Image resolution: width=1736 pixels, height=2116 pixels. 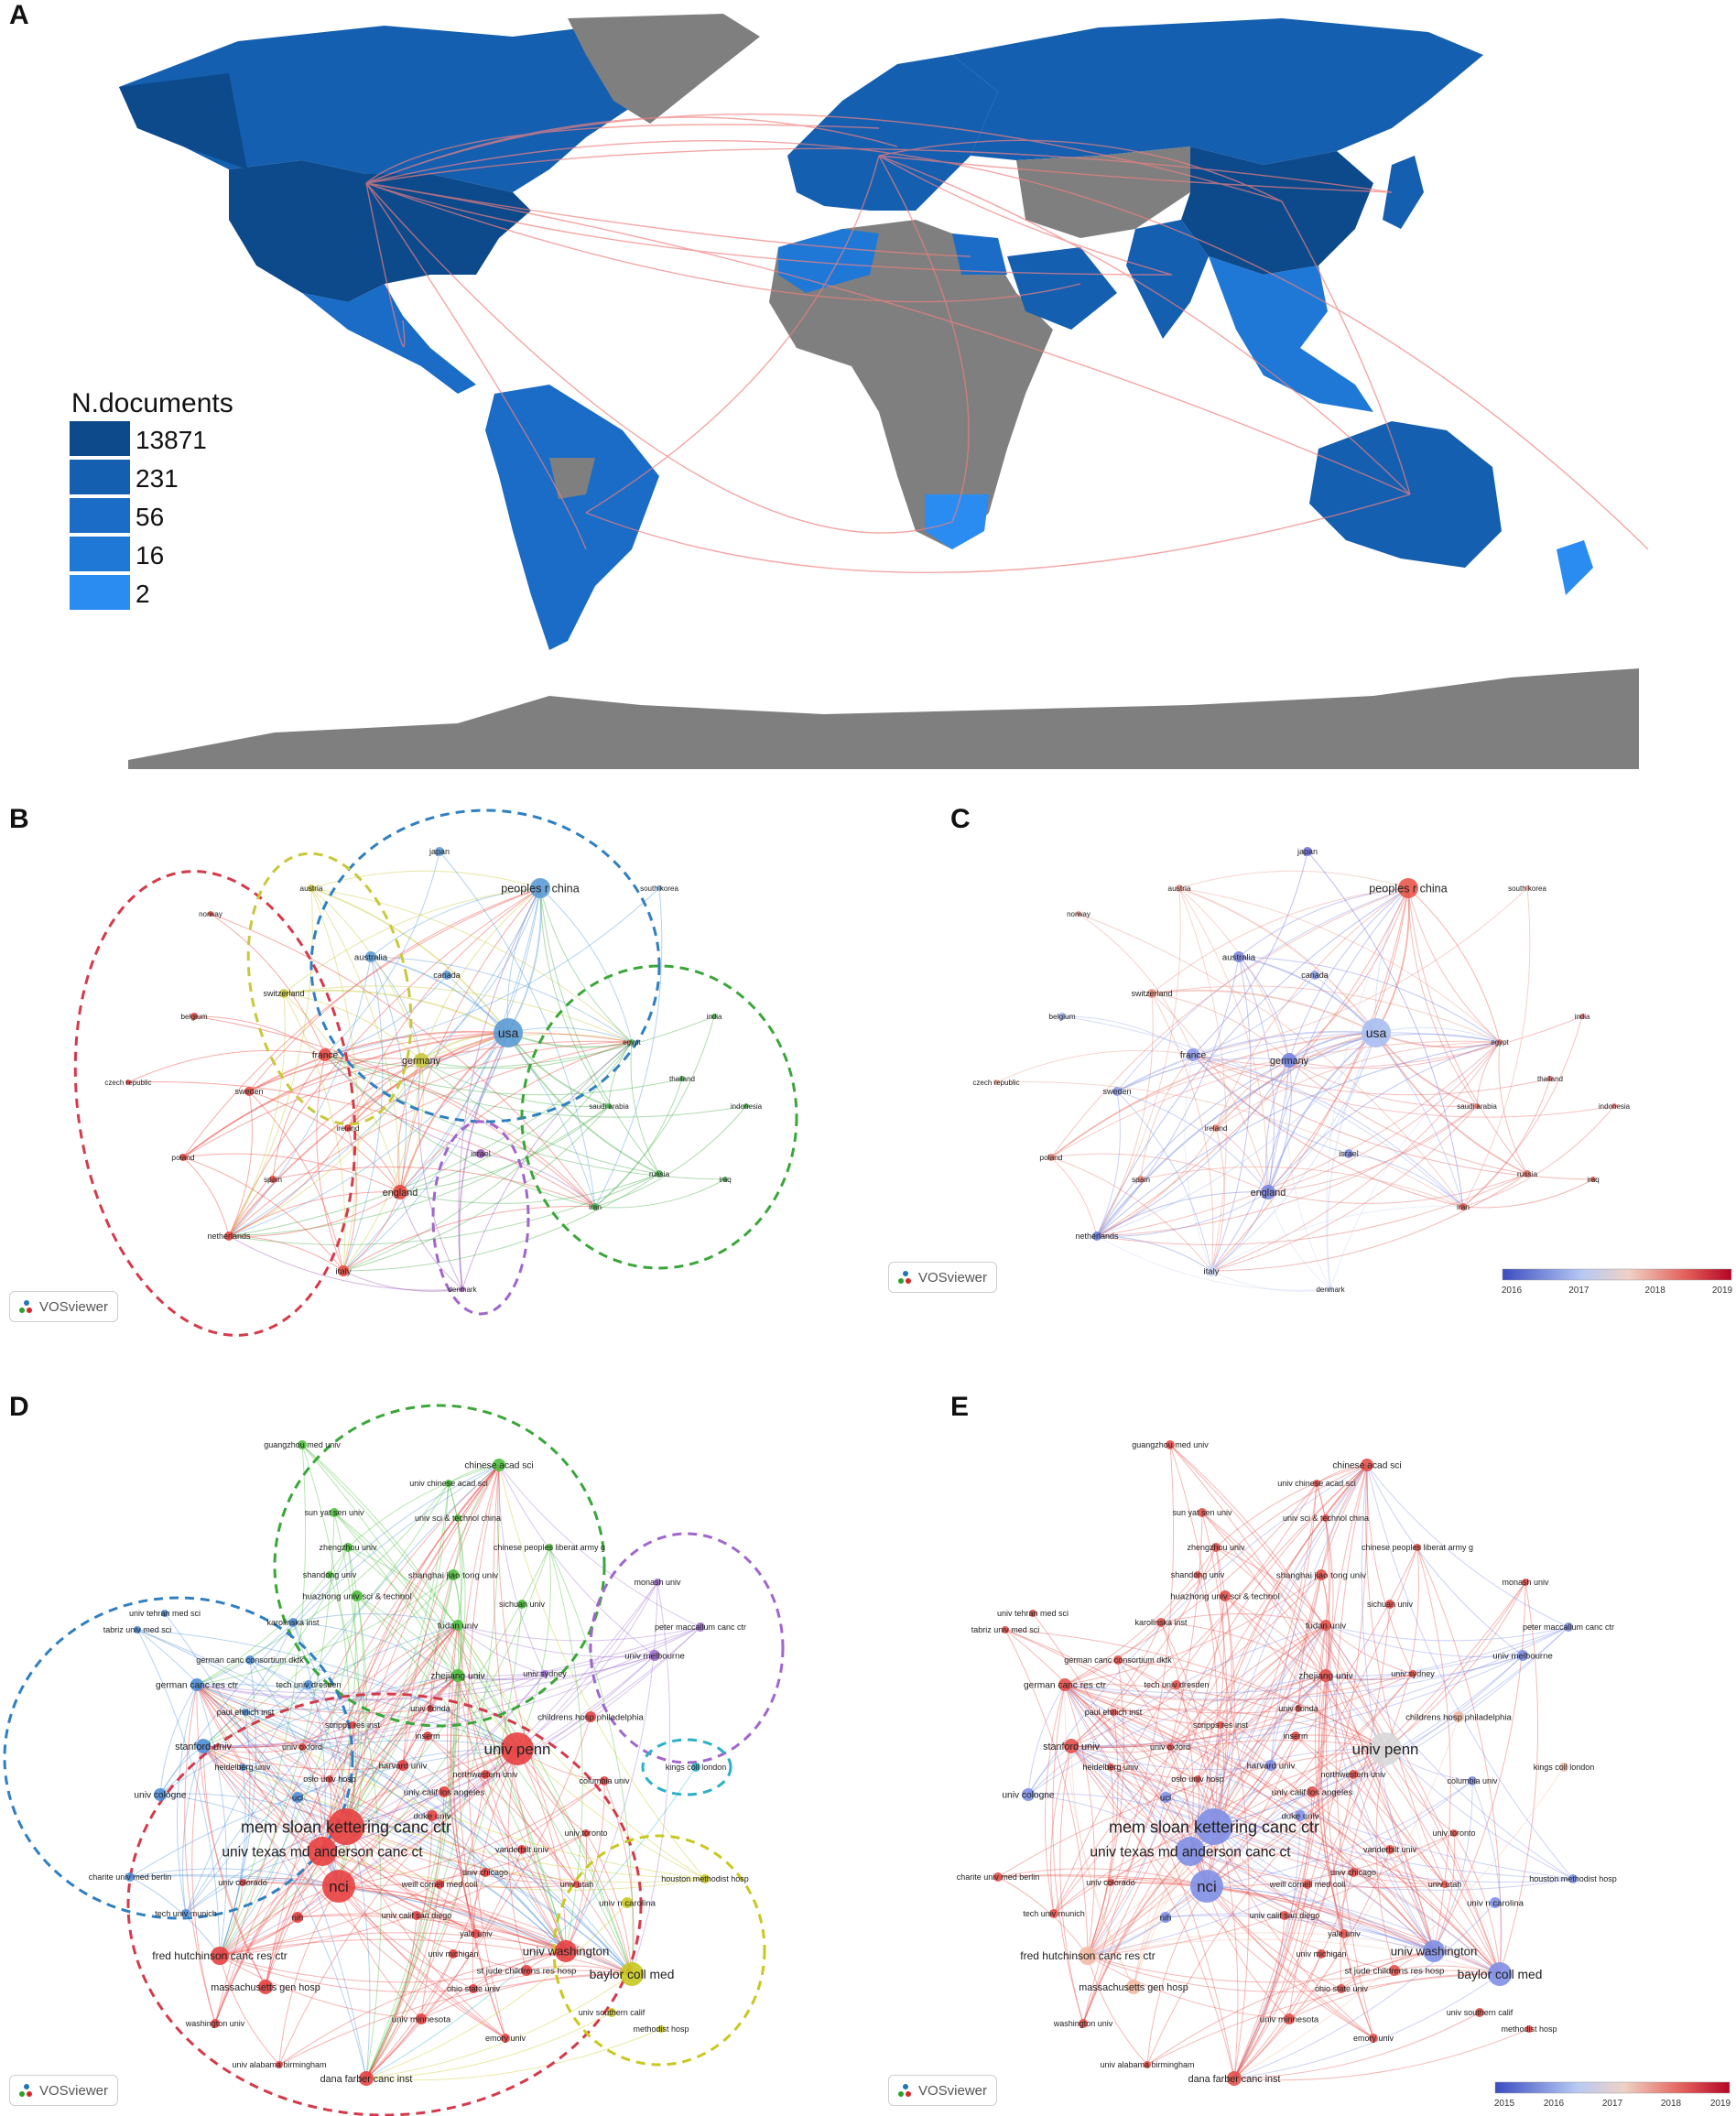 What do you see at coordinates (357, 1596) in the screenshot?
I see `node-label: huazhong univ sci & technol` at bounding box center [357, 1596].